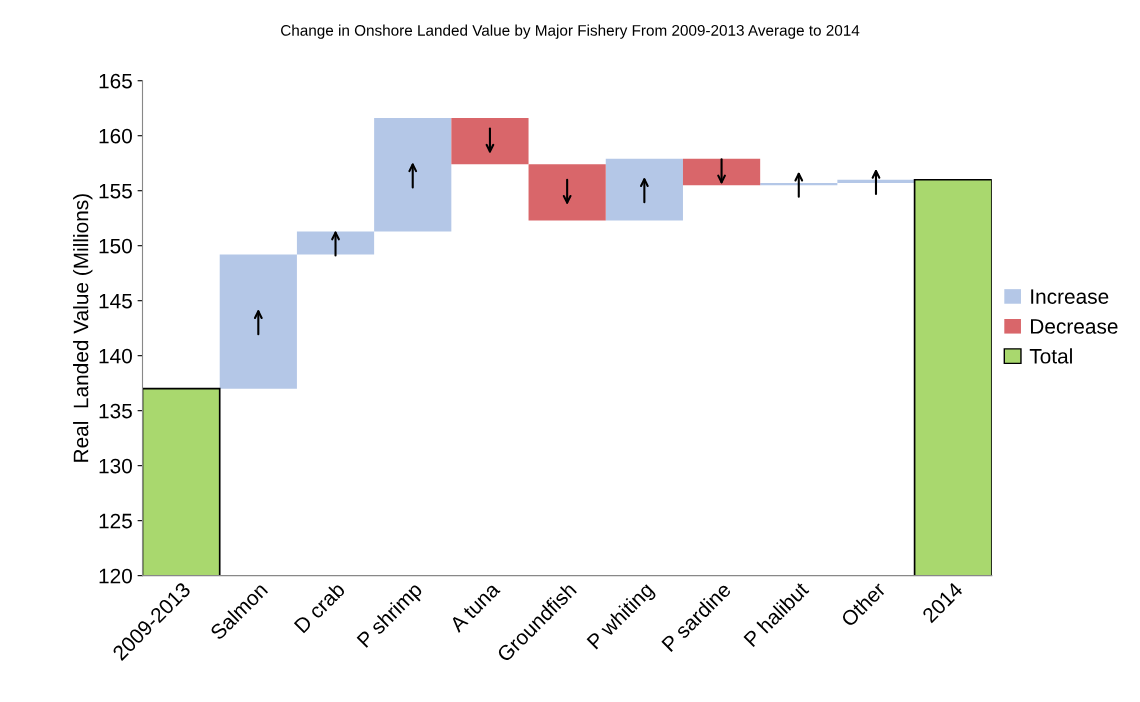 This screenshot has height=702, width=1140. I want to click on y-tick-label: 130, so click(115, 466).